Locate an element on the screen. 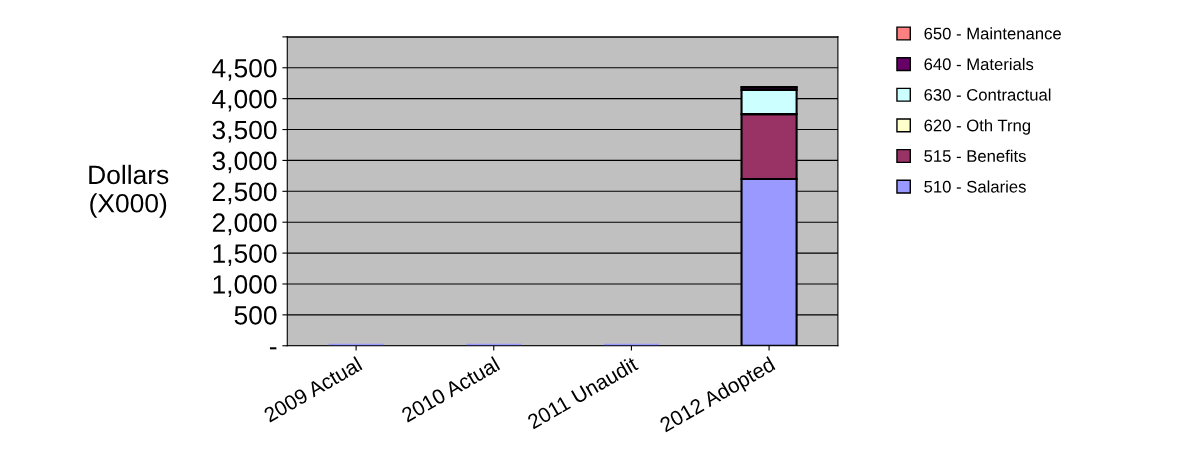 This screenshot has width=1197, height=461. legend-label: 620 - Oth Trng is located at coordinates (977, 127).